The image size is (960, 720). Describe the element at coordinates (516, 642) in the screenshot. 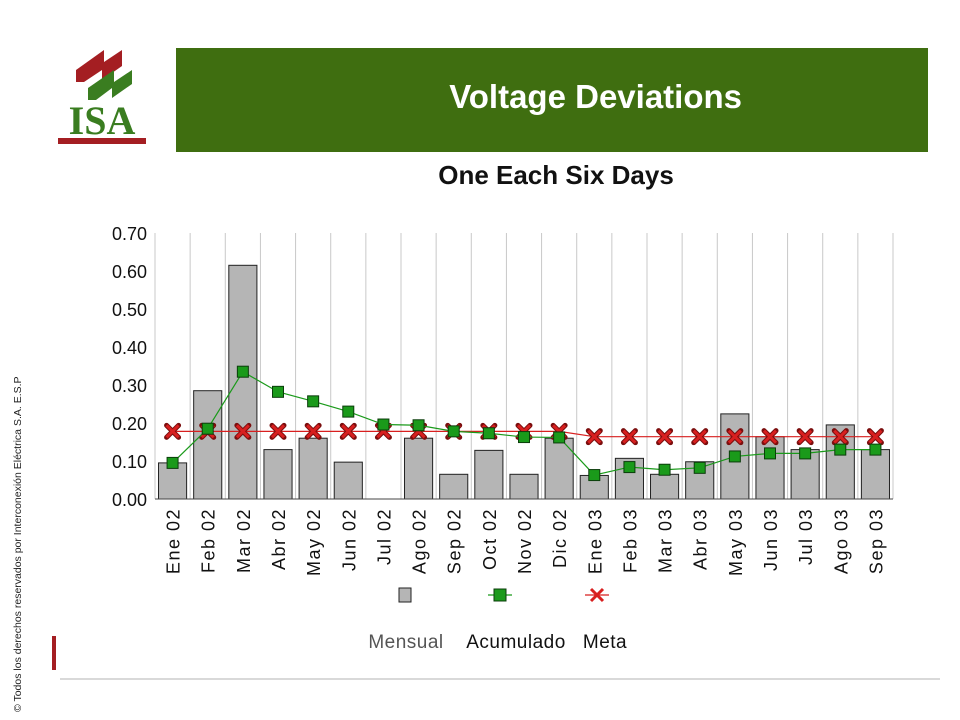

I see `legend-label-acumulado: Acumulado` at that location.